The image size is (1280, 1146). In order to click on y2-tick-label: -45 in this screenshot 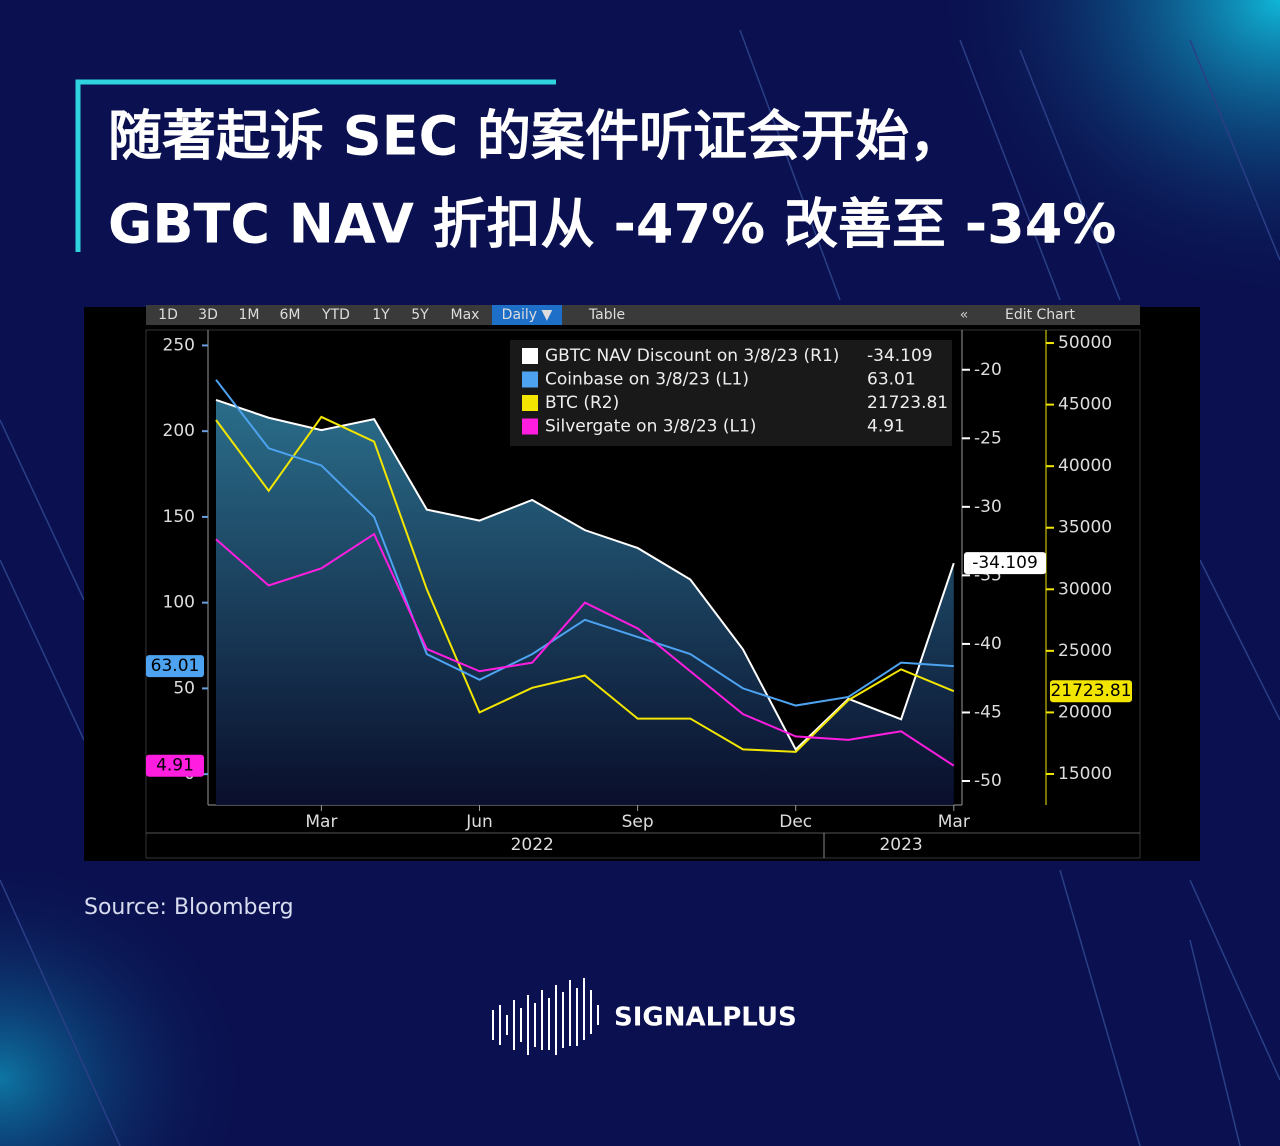, I will do `click(988, 712)`.